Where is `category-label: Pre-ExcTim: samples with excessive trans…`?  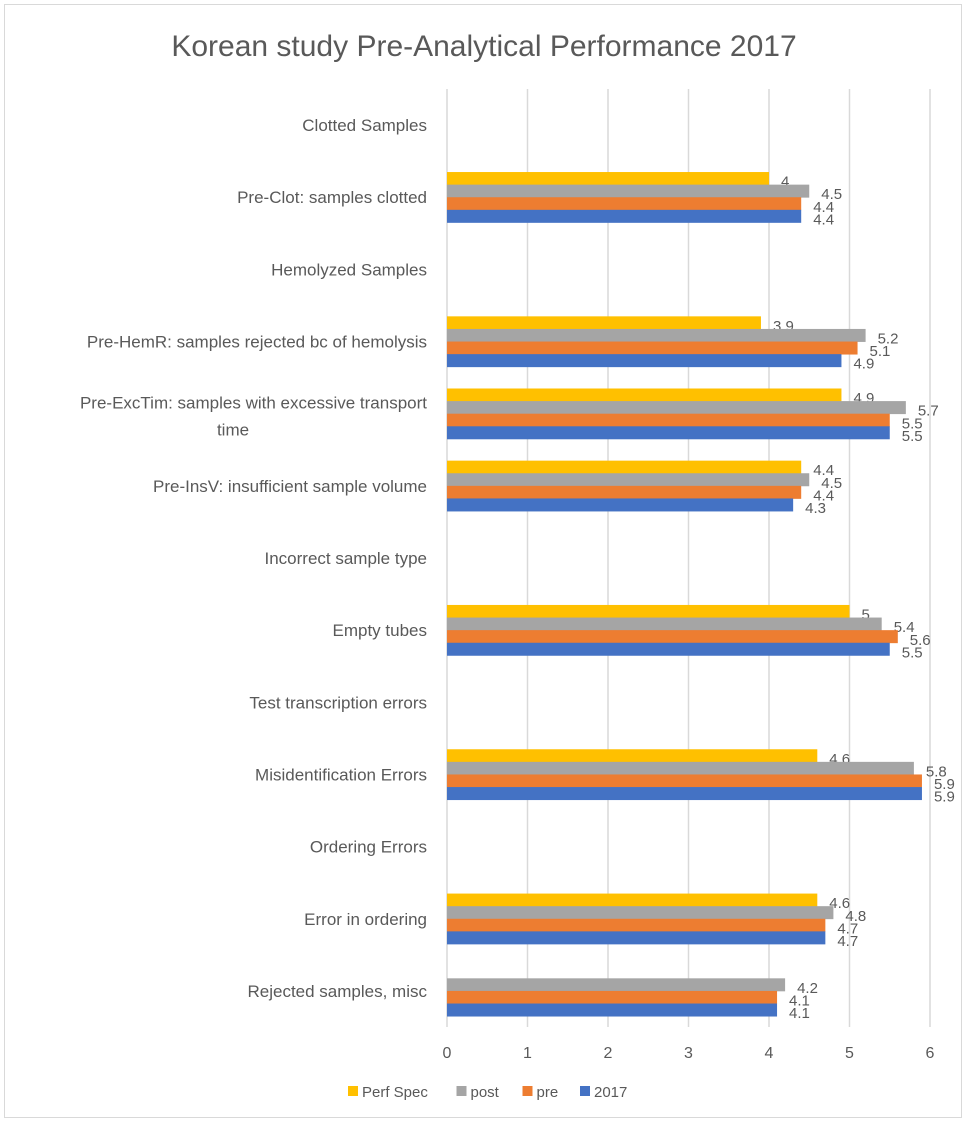
category-label: Pre-ExcTim: samples with excessive trans… is located at coordinates (253, 417).